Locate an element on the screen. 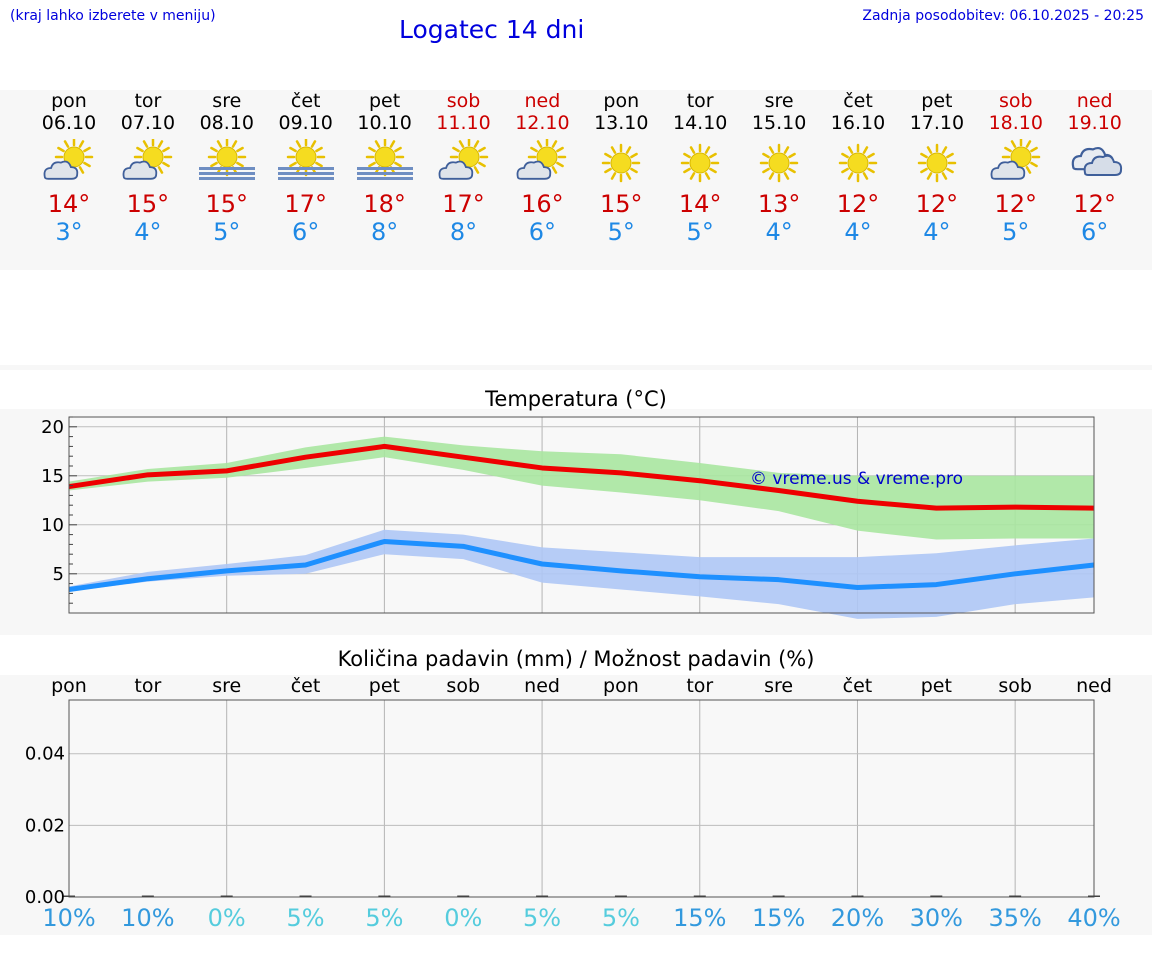 The image size is (1152, 975). max-temperature: 16° is located at coordinates (542, 204).